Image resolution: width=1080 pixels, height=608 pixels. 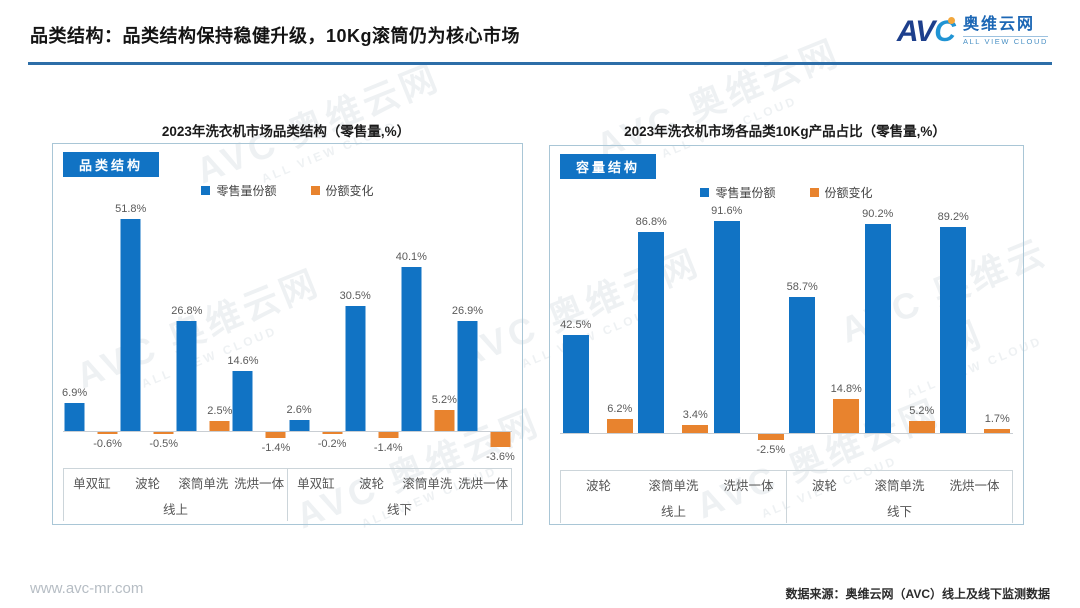 What do you see at coordinates (500, 456) in the screenshot?
I see `value-label: -3.6%` at bounding box center [500, 456].